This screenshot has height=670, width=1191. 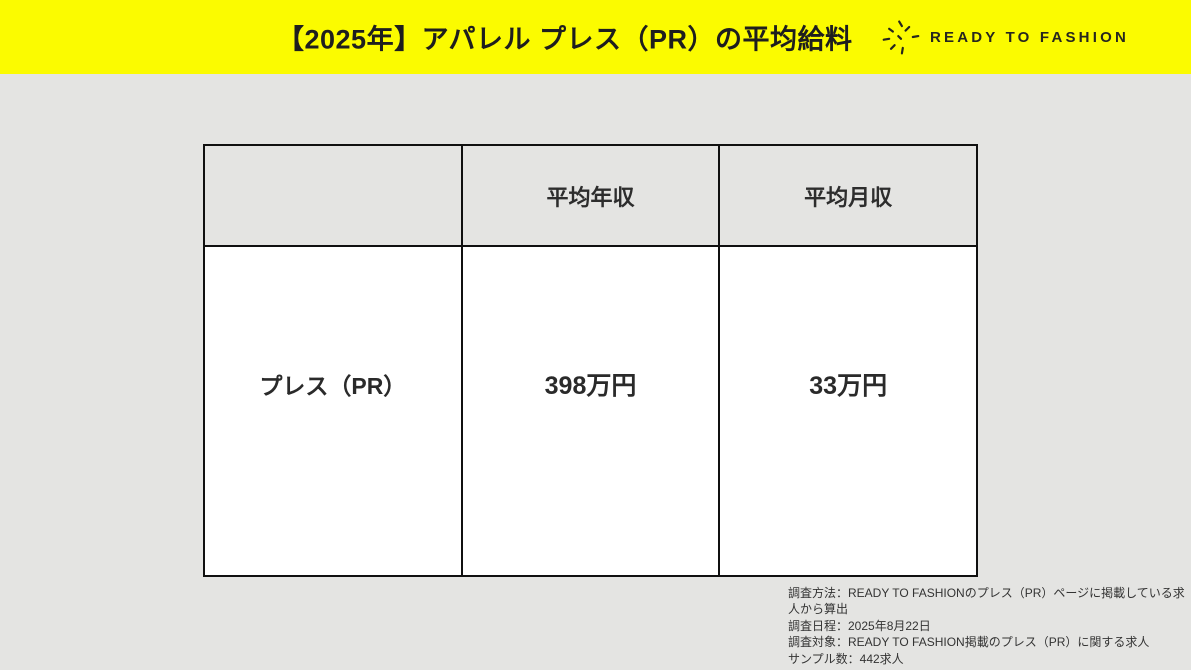 What do you see at coordinates (847, 195) in the screenshot?
I see `column-header-average-monthly-salary: 平均月収` at bounding box center [847, 195].